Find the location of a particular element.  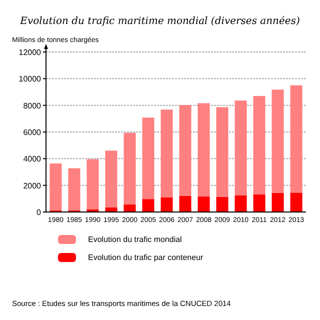

y-tick-label: 8000 is located at coordinates (32, 105).